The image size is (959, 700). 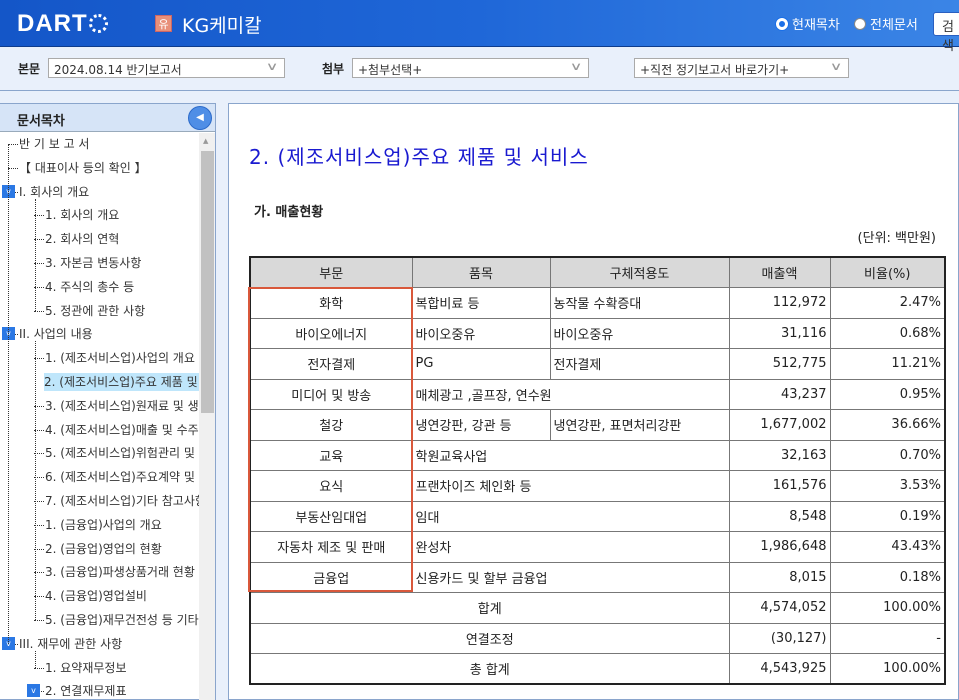 I want to click on toc-item: 4. (금융업)영업설비, so click(x=90, y=596).